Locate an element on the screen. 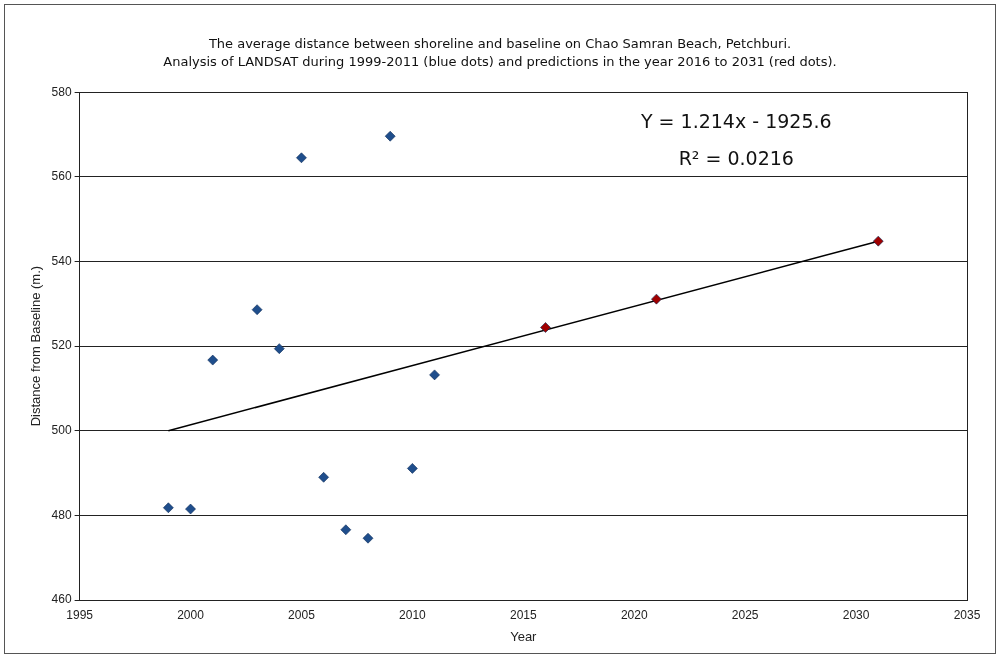  annotation: R² = 0.0216 is located at coordinates (736, 158).